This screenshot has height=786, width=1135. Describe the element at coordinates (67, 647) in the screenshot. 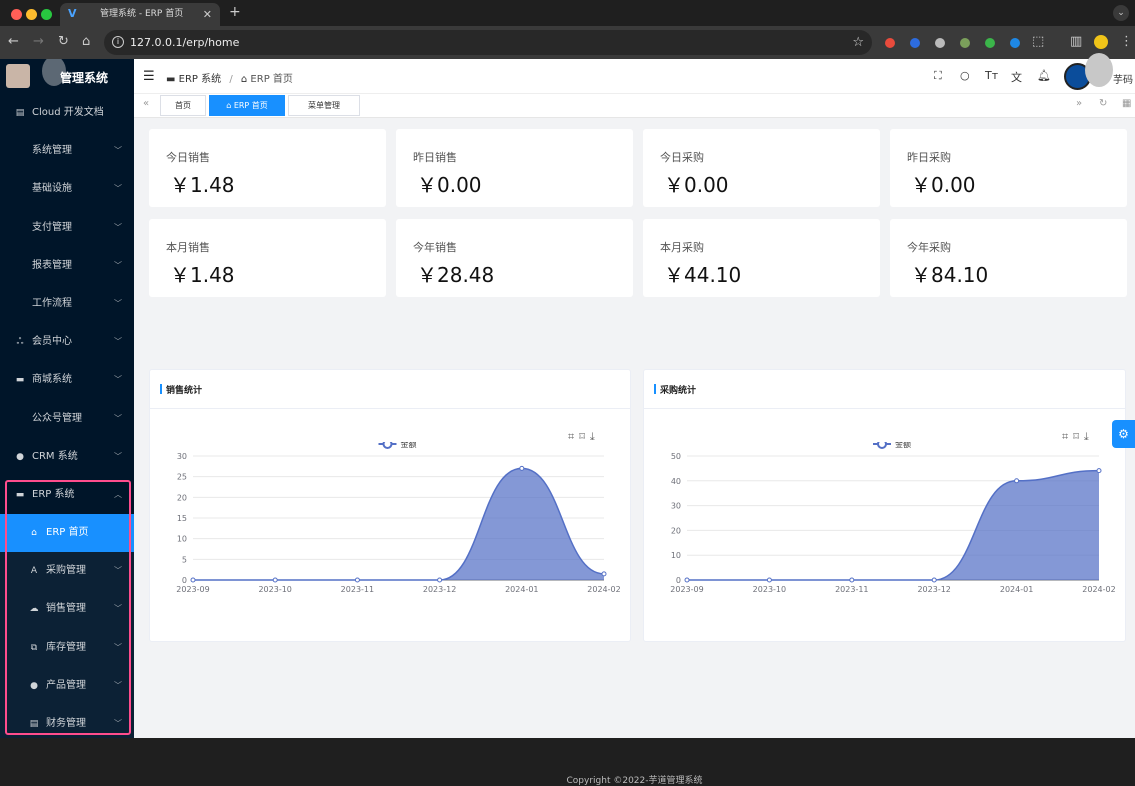

I see `sidebar-item-stock: ⧉ 库存管理 ﹀` at that location.